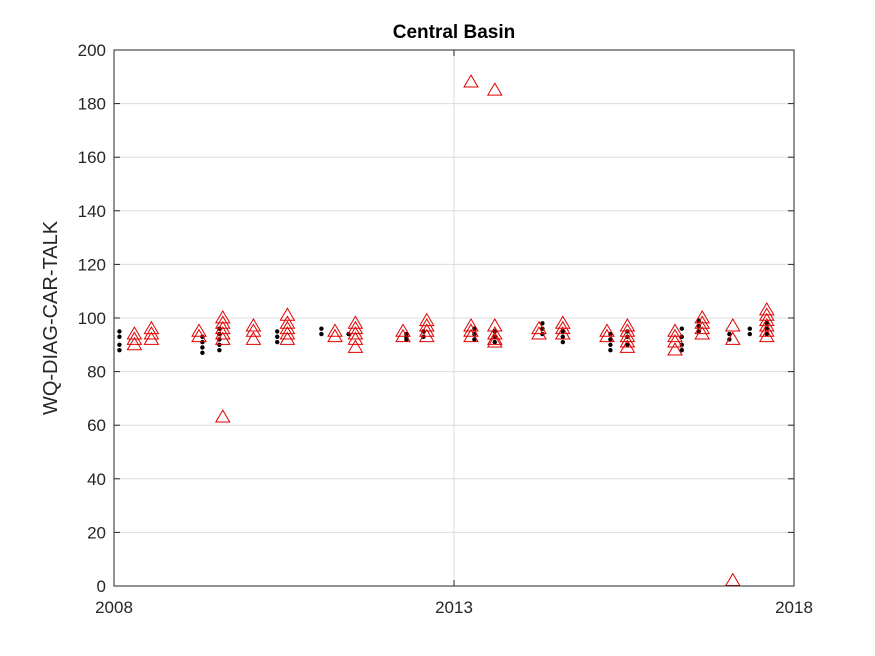 Image resolution: width=875 pixels, height=656 pixels. What do you see at coordinates (454, 607) in the screenshot?
I see `x-tick-label: 2013` at bounding box center [454, 607].